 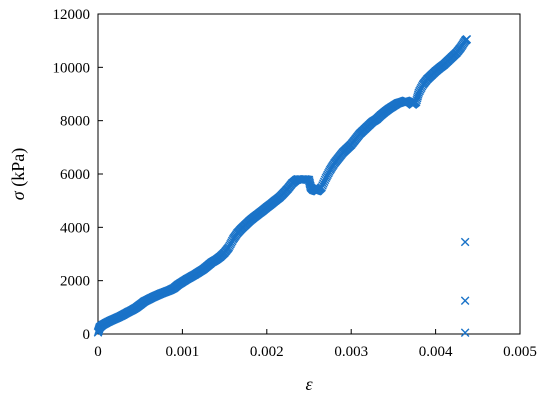 I want to click on y-axis-unit: (kPa), so click(x=18, y=170).